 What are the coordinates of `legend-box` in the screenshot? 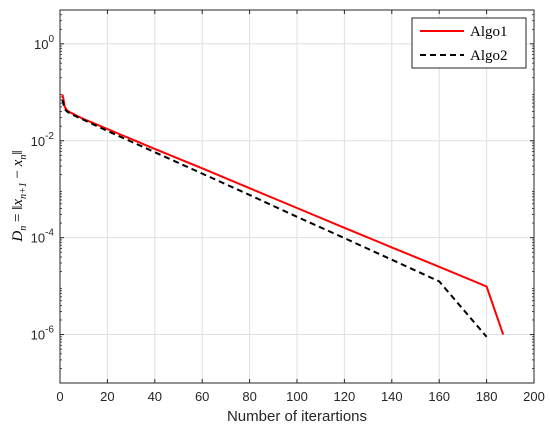 It's located at (469, 43).